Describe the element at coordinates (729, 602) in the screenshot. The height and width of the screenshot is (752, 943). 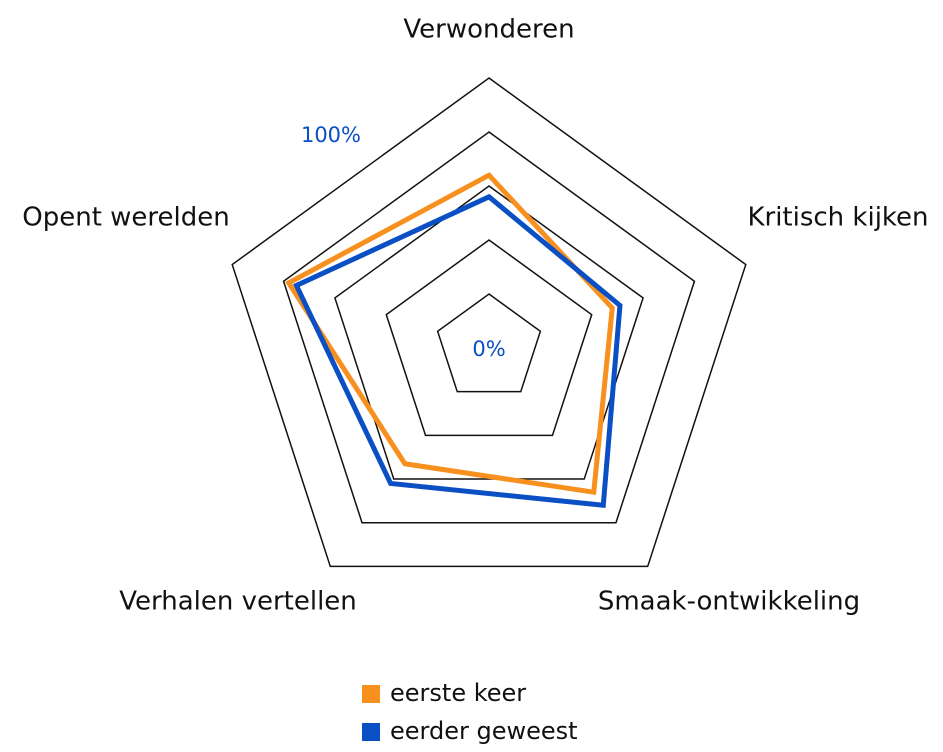
I see `axis-label: Smaak-ontwikkeling` at that location.